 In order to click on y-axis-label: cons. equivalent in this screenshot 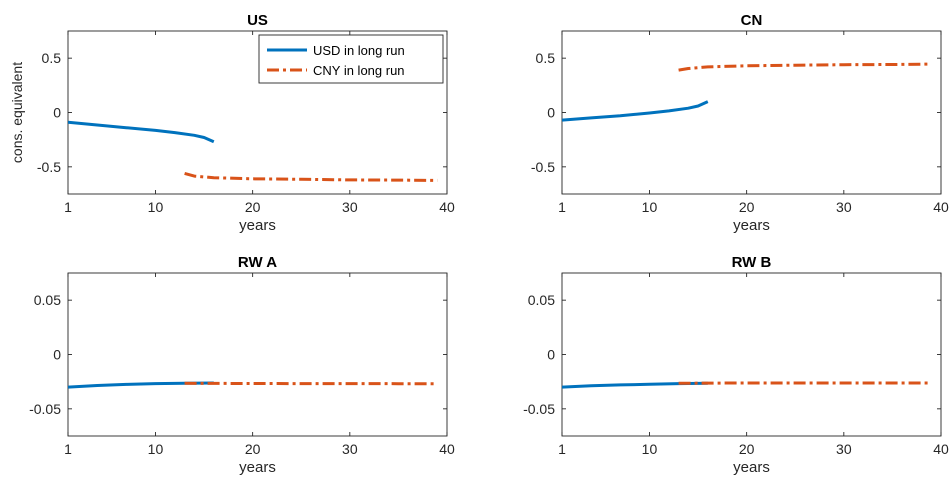, I will do `click(17, 112)`.